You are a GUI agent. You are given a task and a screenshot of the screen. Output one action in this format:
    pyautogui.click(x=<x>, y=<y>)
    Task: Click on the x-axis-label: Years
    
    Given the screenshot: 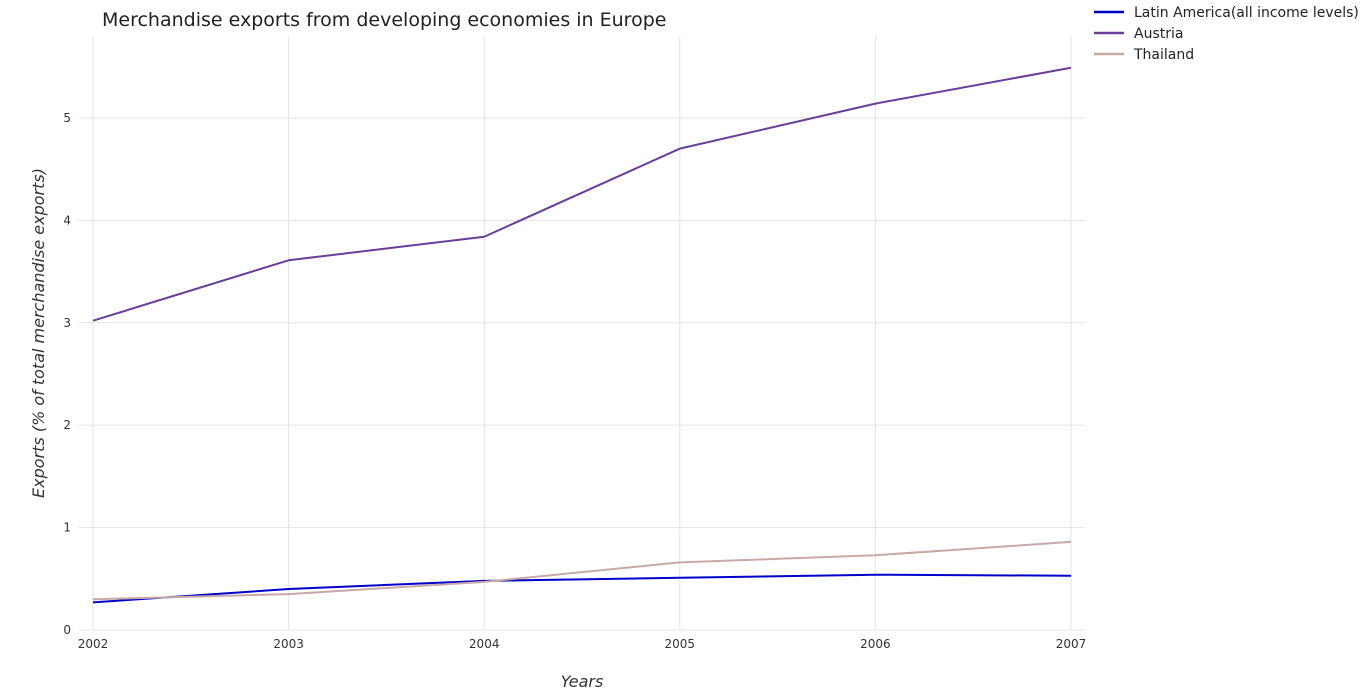 What is the action you would take?
    pyautogui.click(x=582, y=681)
    